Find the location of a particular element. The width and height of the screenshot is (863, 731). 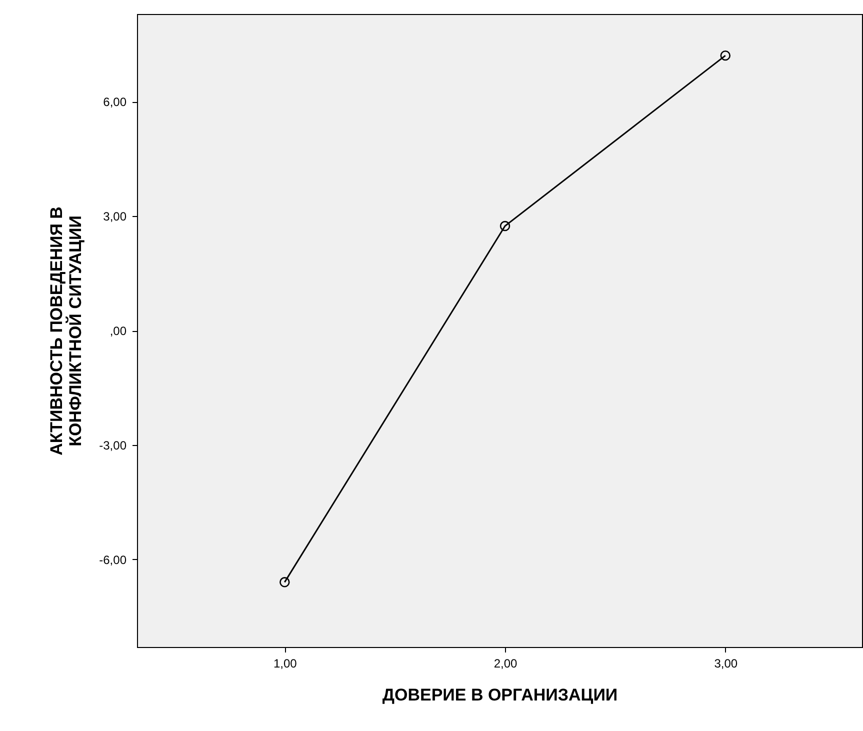

y-tick-label: 6,00 is located at coordinates (115, 102).